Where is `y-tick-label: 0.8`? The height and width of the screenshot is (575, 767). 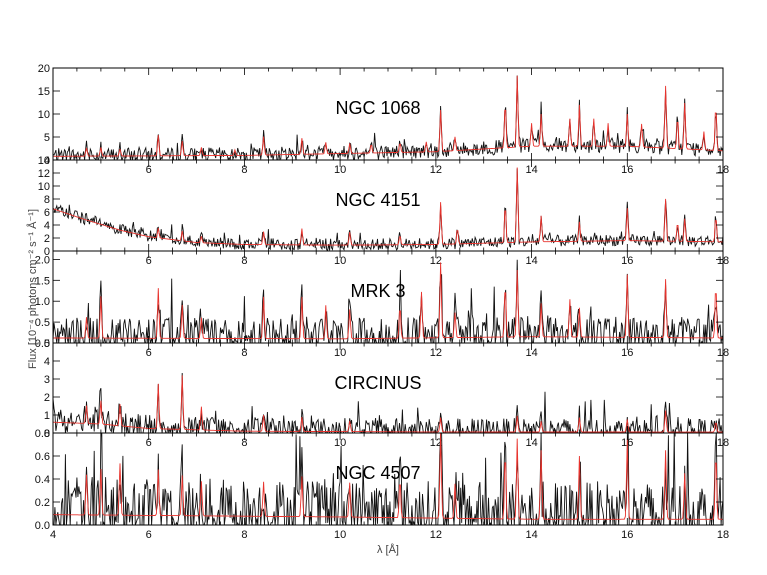
y-tick-label: 0.8 is located at coordinates (42, 434).